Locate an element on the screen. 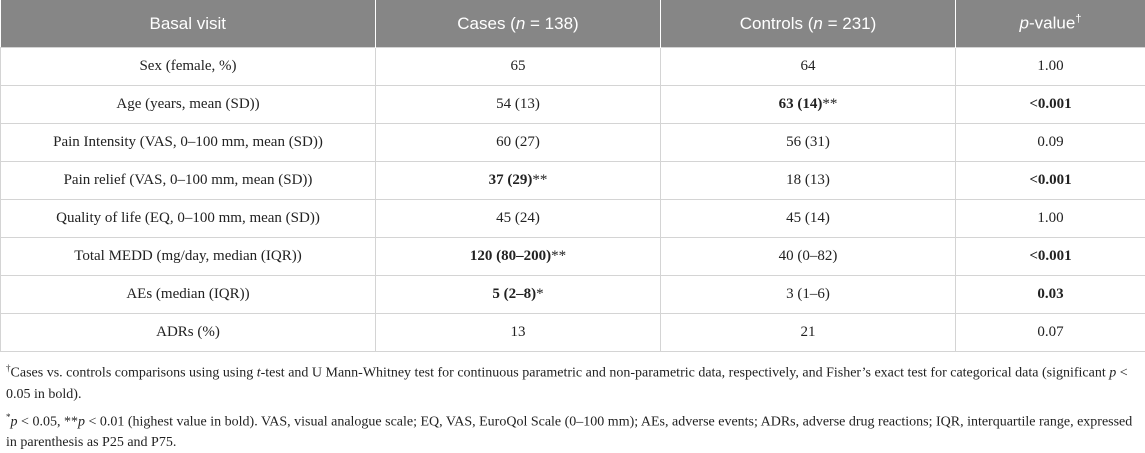  text-run: 3 (1–6) is located at coordinates (808, 294).